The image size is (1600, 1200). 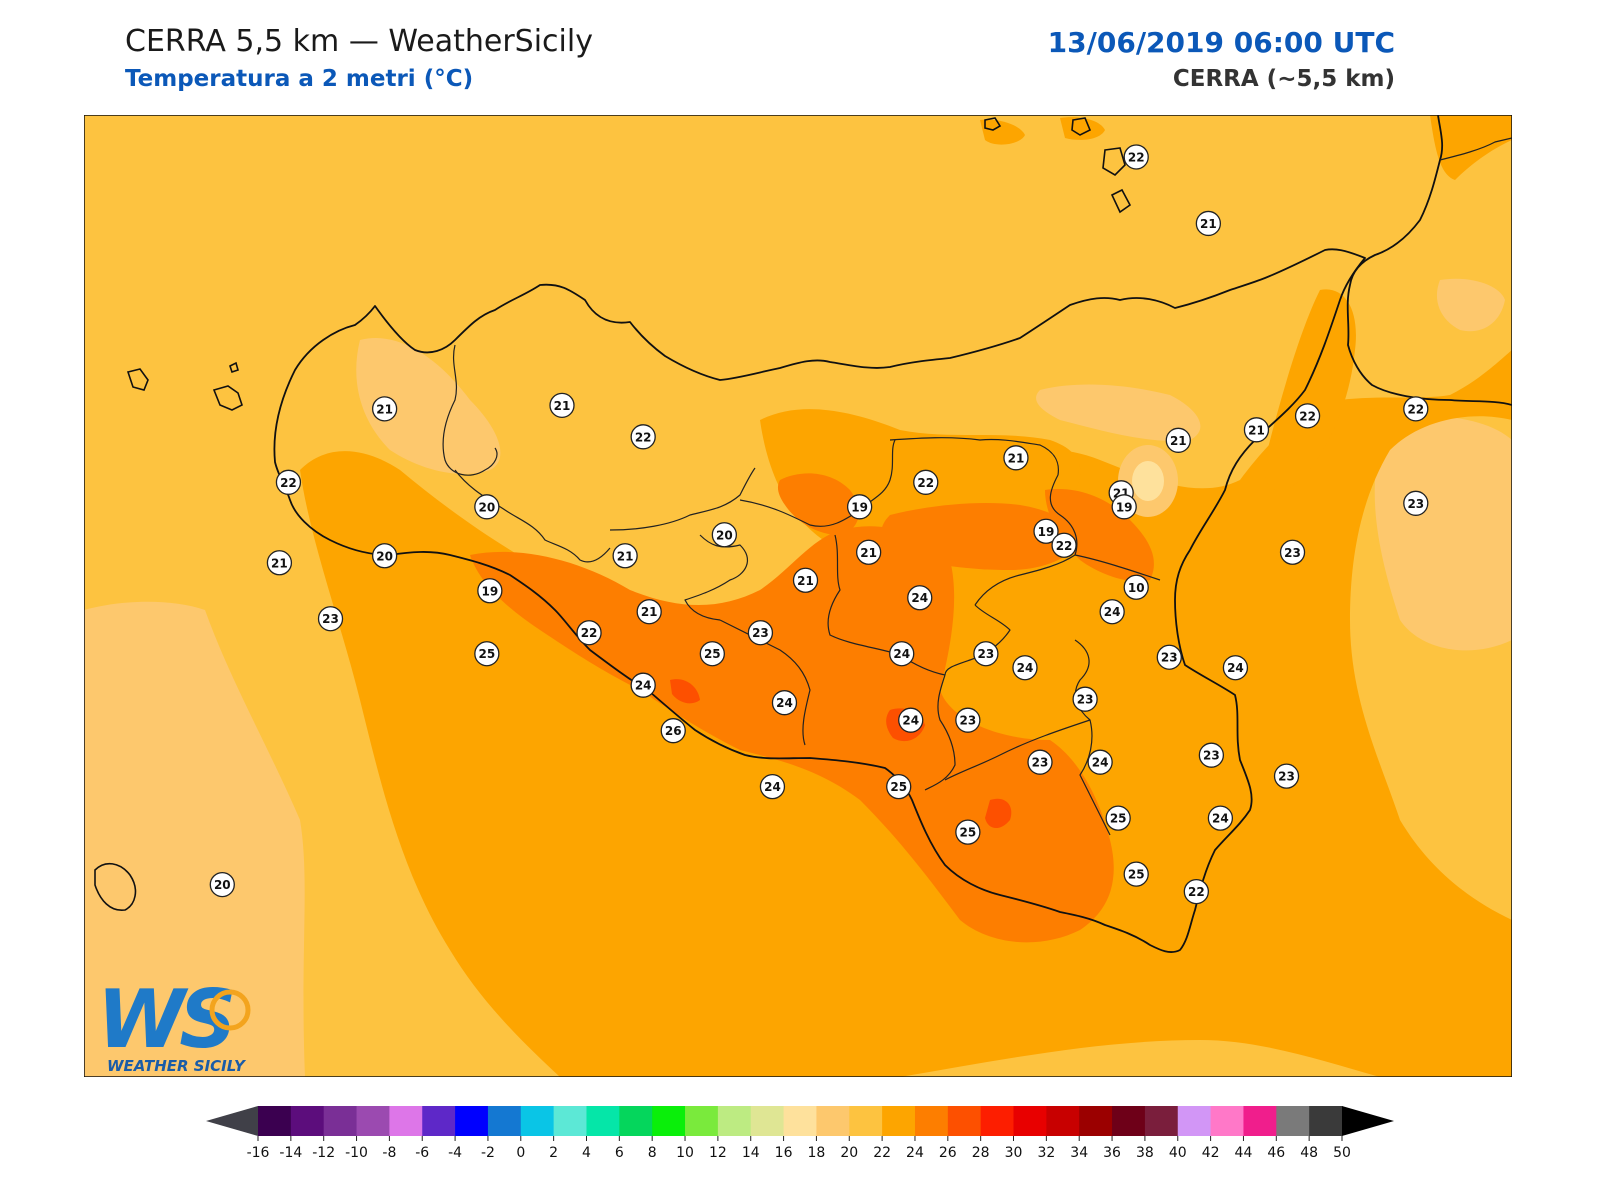 I want to click on station-marker: 19, so click(x=490, y=591).